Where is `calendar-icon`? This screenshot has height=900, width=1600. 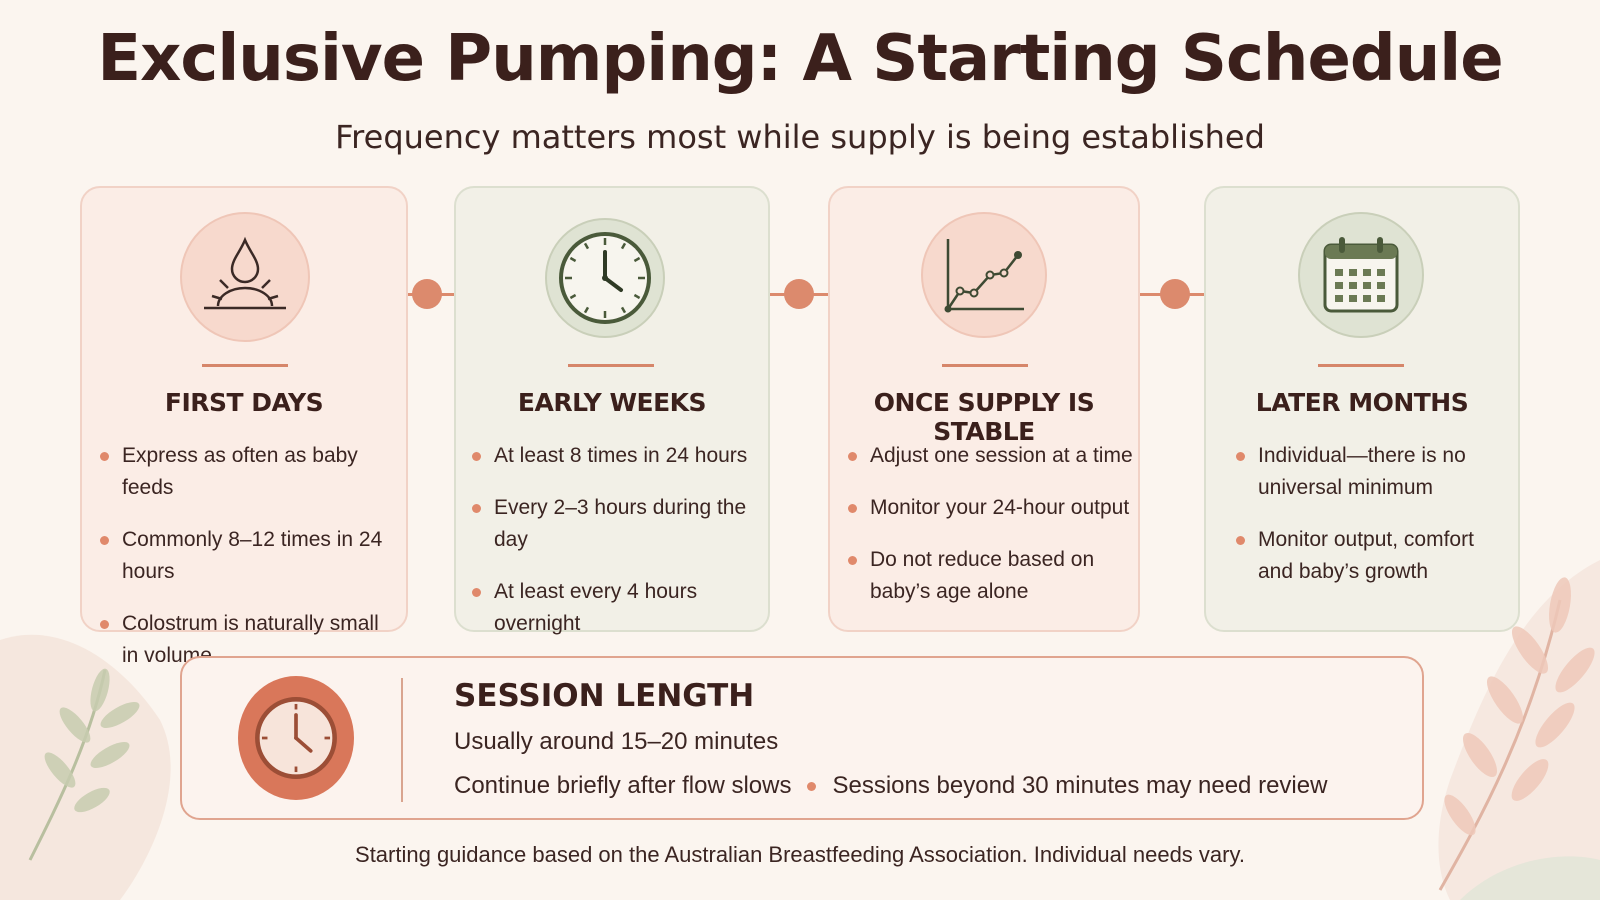
calendar-icon is located at coordinates (1361, 275).